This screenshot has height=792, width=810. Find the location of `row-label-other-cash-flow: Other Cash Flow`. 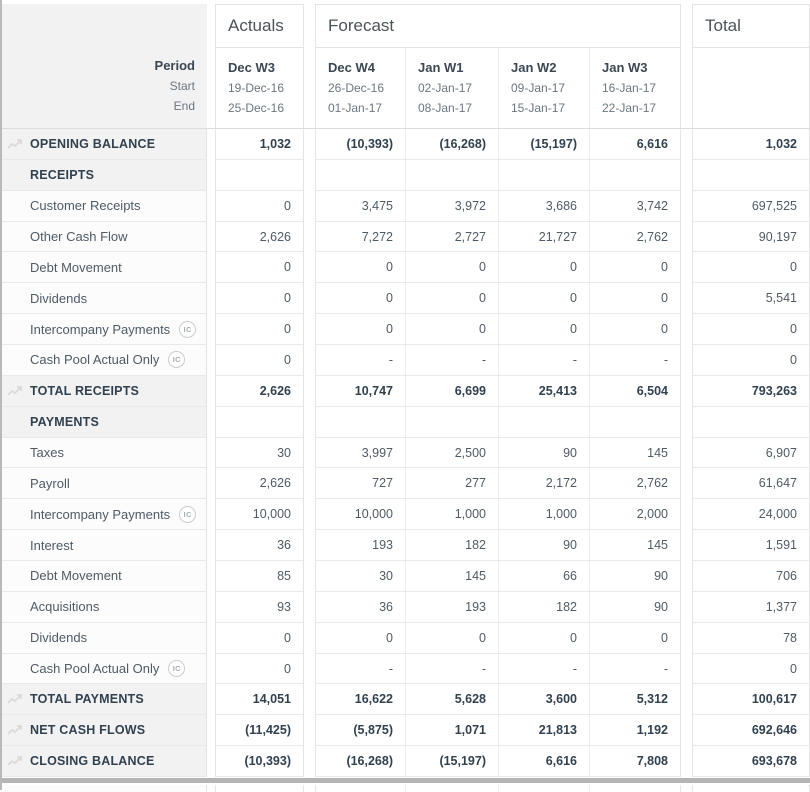

row-label-other-cash-flow: Other Cash Flow is located at coordinates (104, 237).